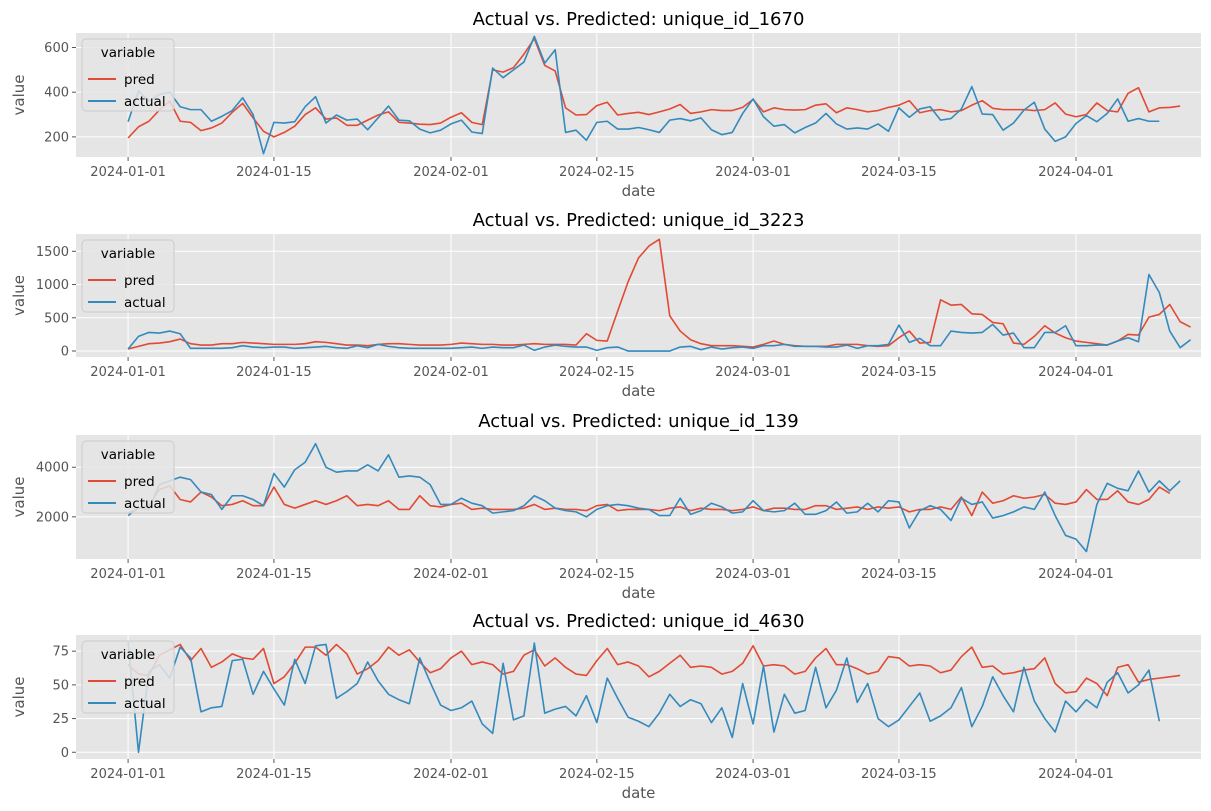 The height and width of the screenshot is (811, 1211). What do you see at coordinates (52, 468) in the screenshot?
I see `y-tick-label: 4000` at bounding box center [52, 468].